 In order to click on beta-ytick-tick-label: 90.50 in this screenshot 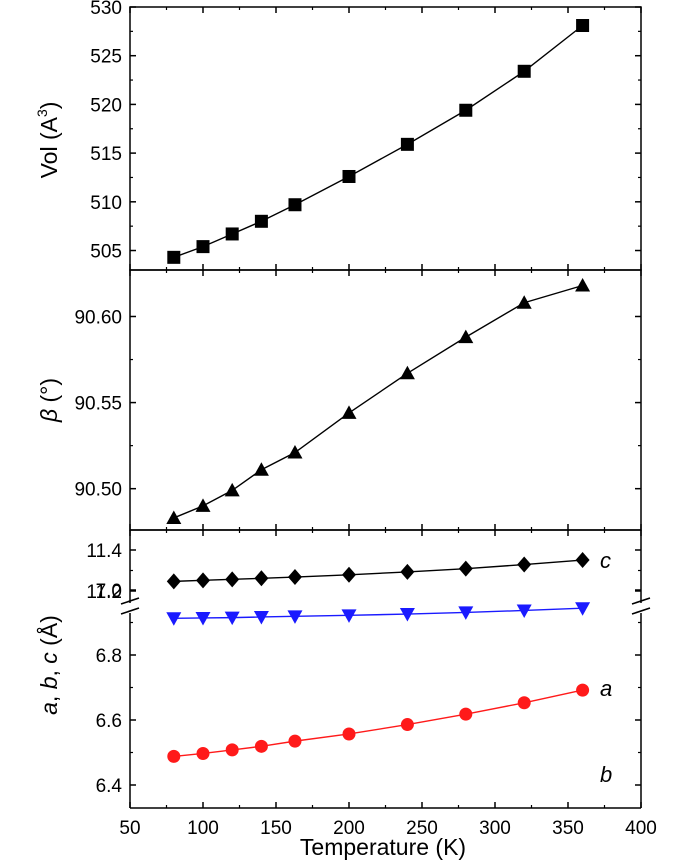, I will do `click(98, 490)`.